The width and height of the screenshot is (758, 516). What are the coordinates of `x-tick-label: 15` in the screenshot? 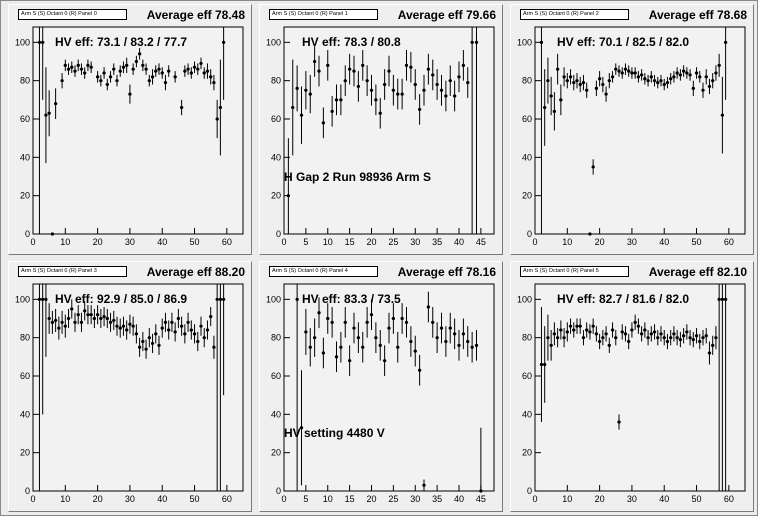 It's located at (350, 499).